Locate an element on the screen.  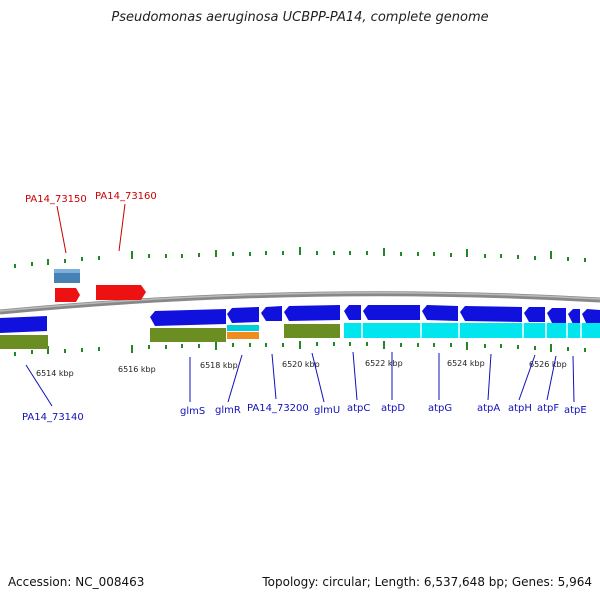
gene-label-bottom: atpH is located at coordinates (520, 408).